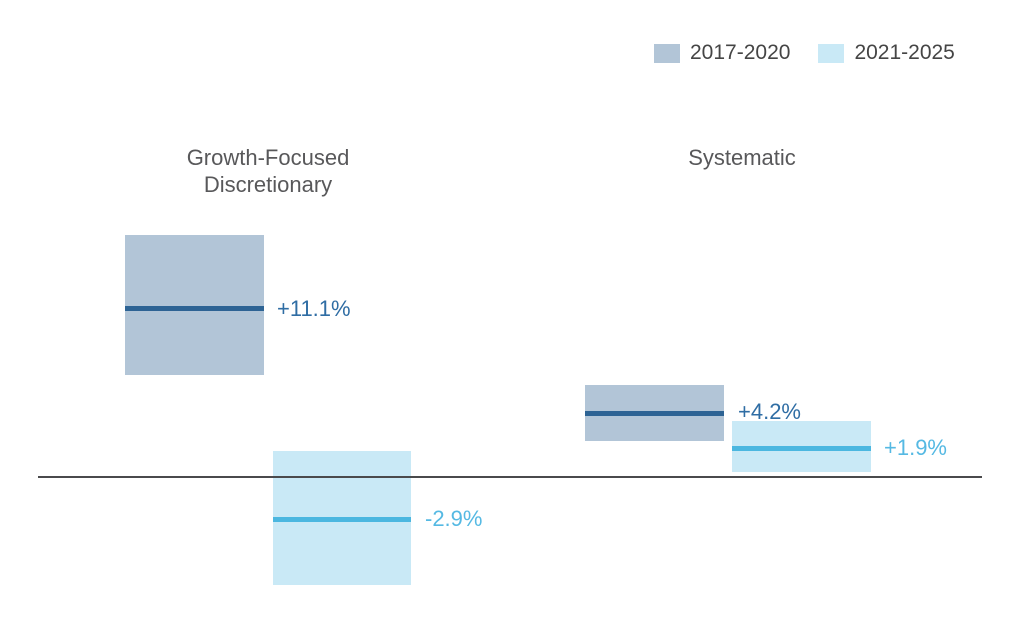  Describe the element at coordinates (667, 53) in the screenshot. I see `legend-swatch-2017-2020` at that location.